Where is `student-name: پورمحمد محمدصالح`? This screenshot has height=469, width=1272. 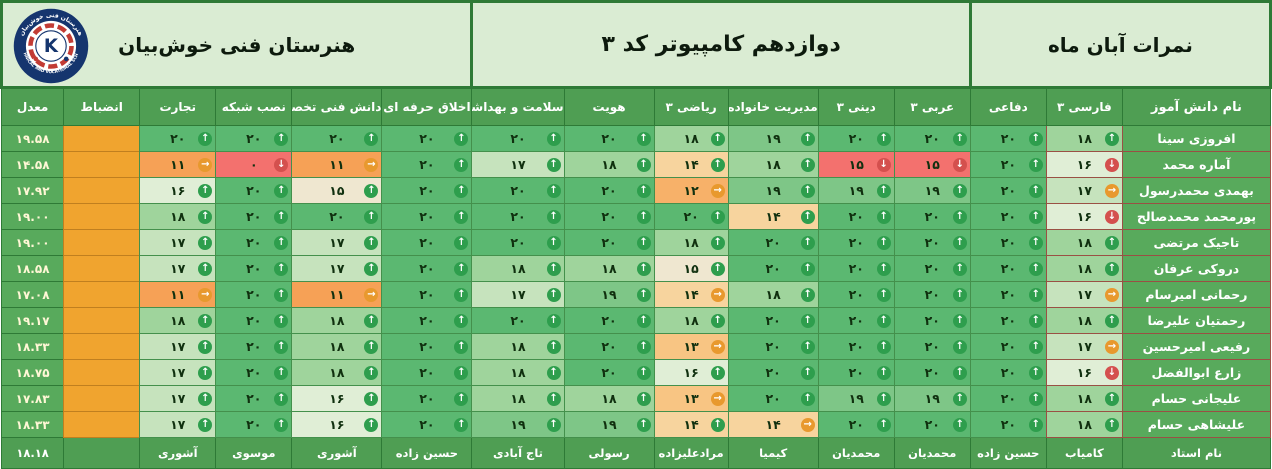
student-name: پورمحمد محمدصالح is located at coordinates (1196, 216).